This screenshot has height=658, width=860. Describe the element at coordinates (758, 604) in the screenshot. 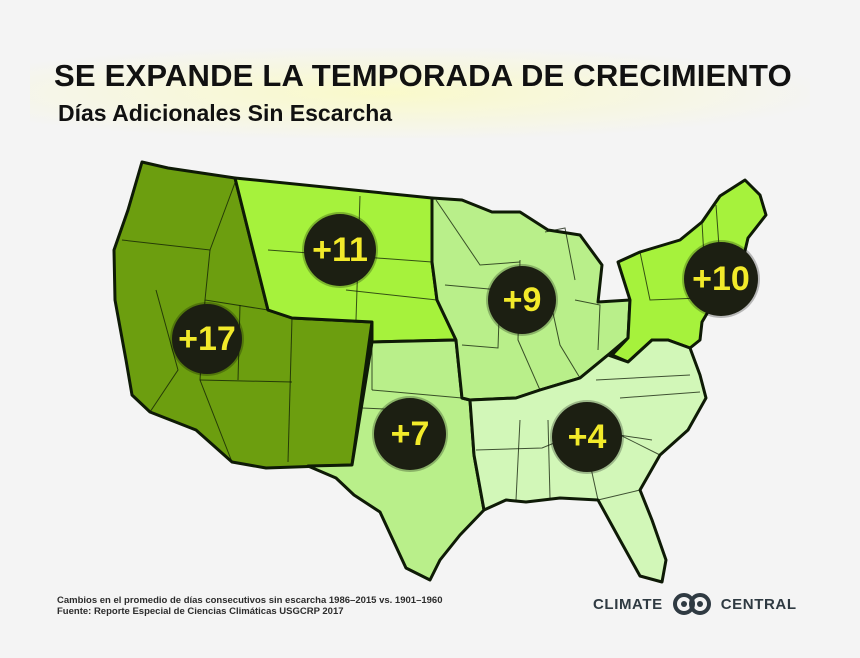

I see `logo-word-central: CENTRAL` at that location.